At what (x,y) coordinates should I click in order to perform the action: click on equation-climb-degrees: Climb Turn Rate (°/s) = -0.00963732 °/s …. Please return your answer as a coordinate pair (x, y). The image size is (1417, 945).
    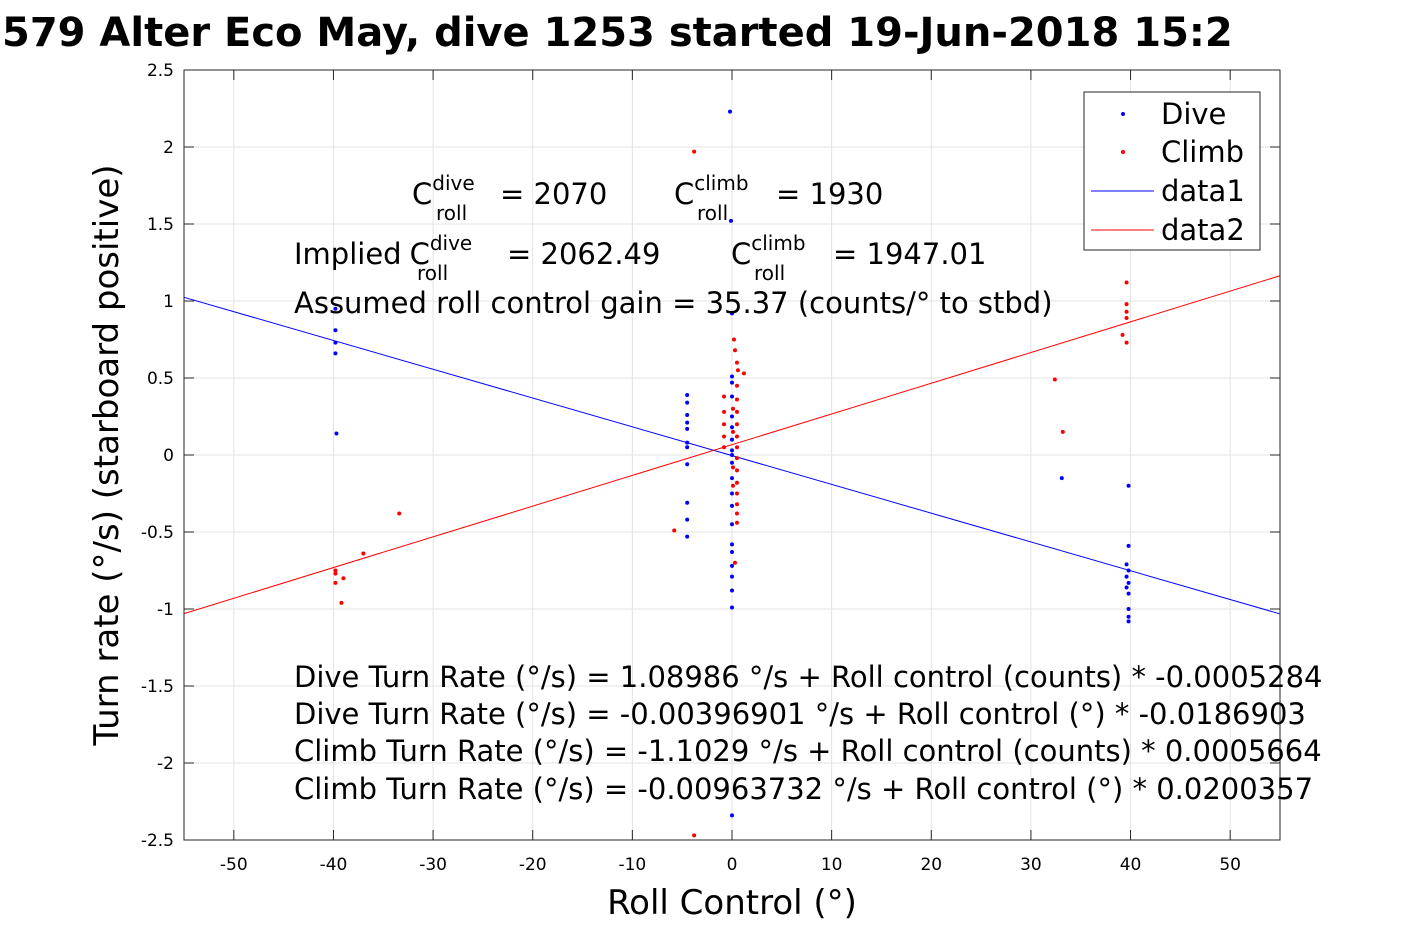
    Looking at the image, I should click on (803, 789).